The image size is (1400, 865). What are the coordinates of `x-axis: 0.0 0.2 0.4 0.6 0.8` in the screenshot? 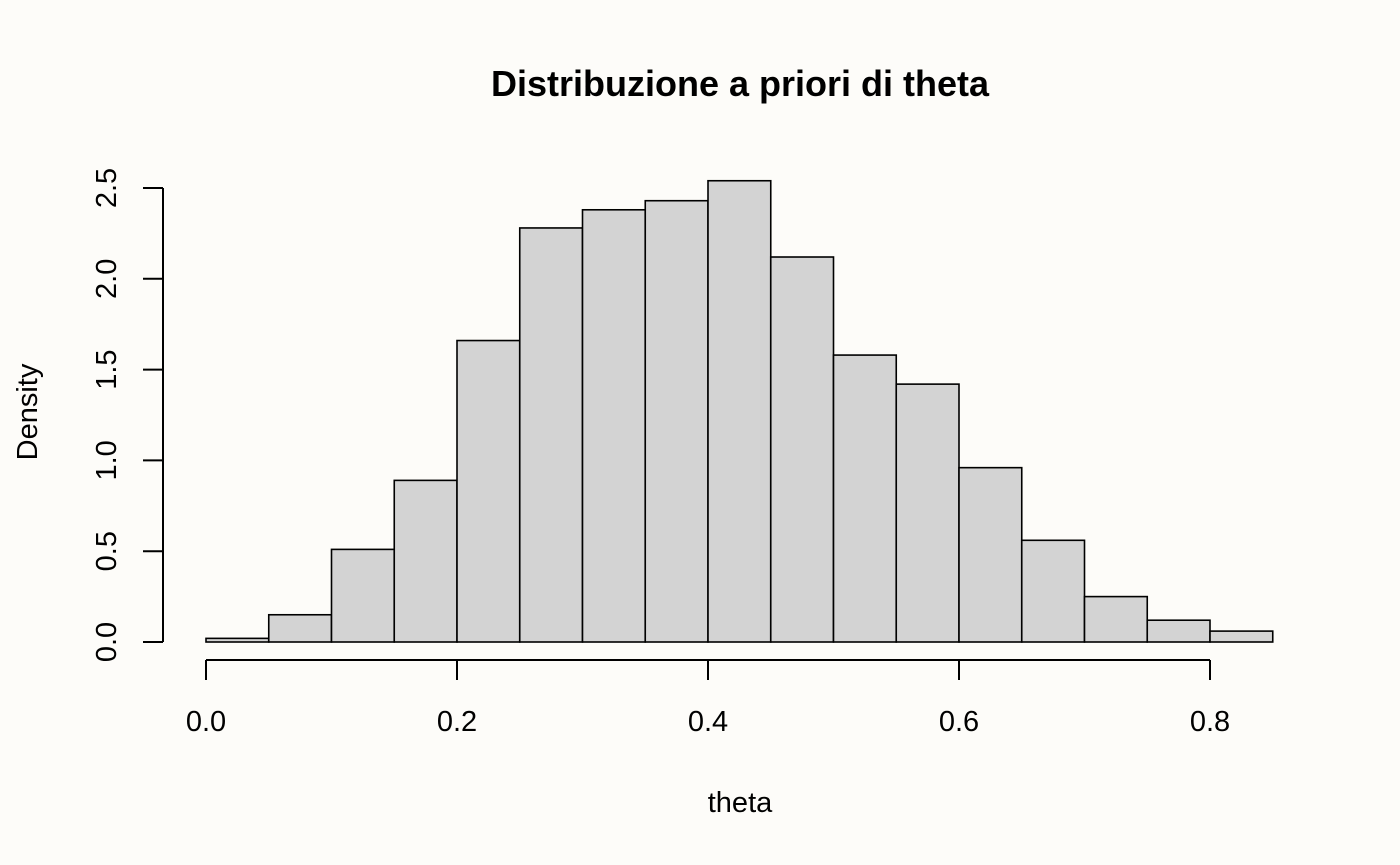 It's located at (708, 698).